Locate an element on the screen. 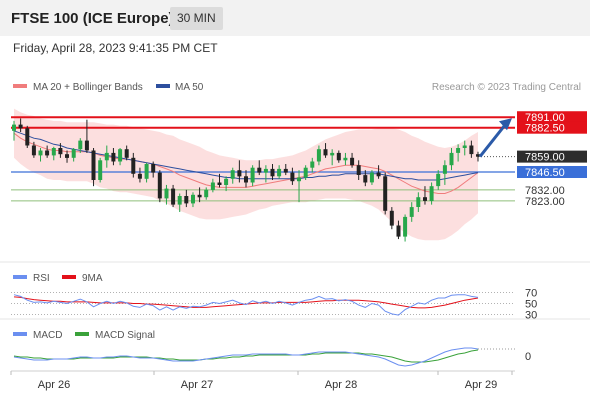 Image resolution: width=590 pixels, height=400 pixels. rsi-level-label: 50 is located at coordinates (531, 305).